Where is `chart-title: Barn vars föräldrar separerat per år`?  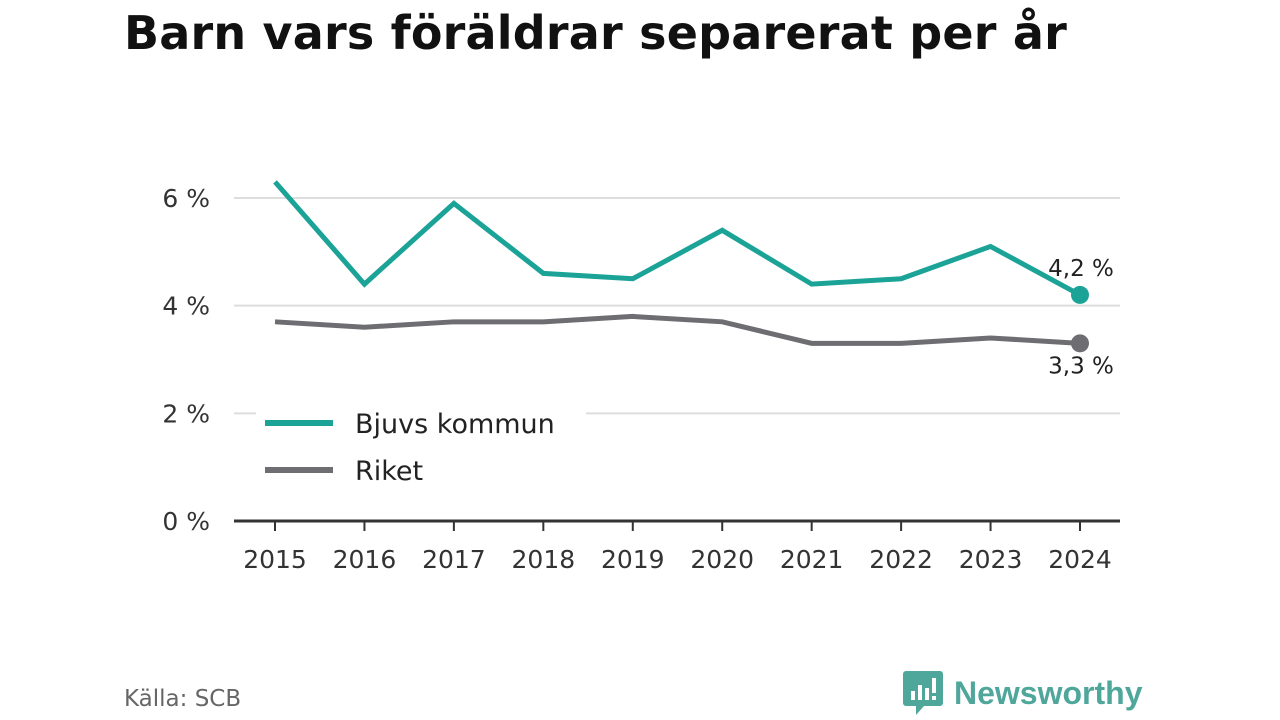
chart-title: Barn vars föräldrar separerat per år is located at coordinates (596, 33).